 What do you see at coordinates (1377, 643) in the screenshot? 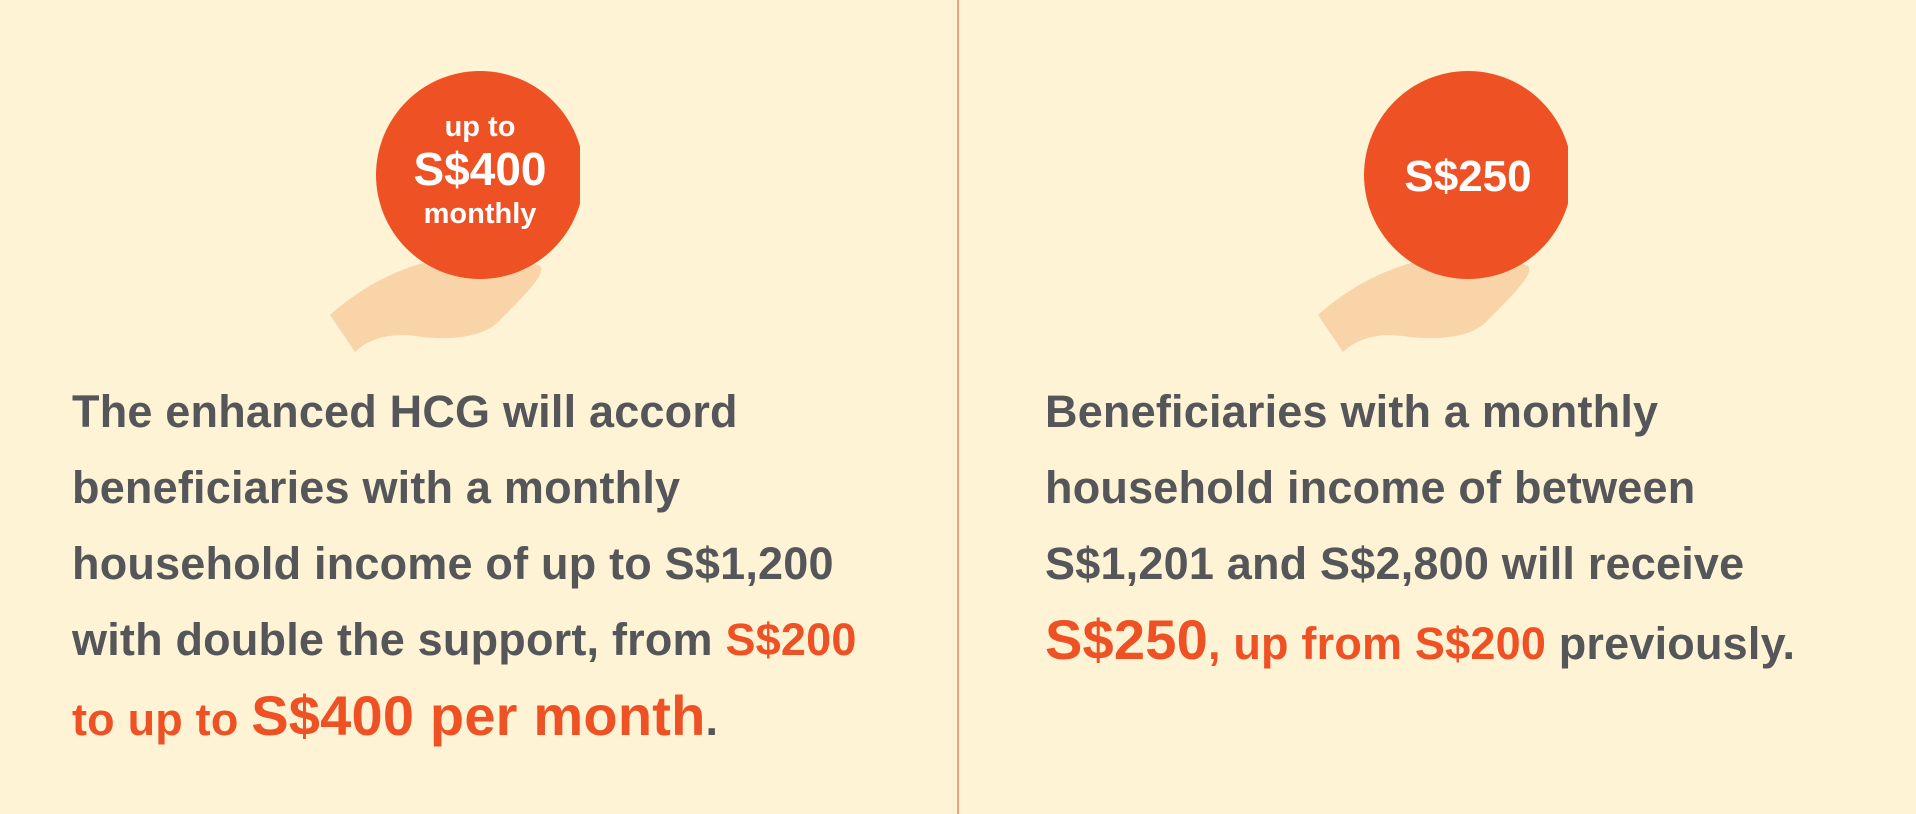
I see `right-line4-accent: , up from S$200` at bounding box center [1377, 643].